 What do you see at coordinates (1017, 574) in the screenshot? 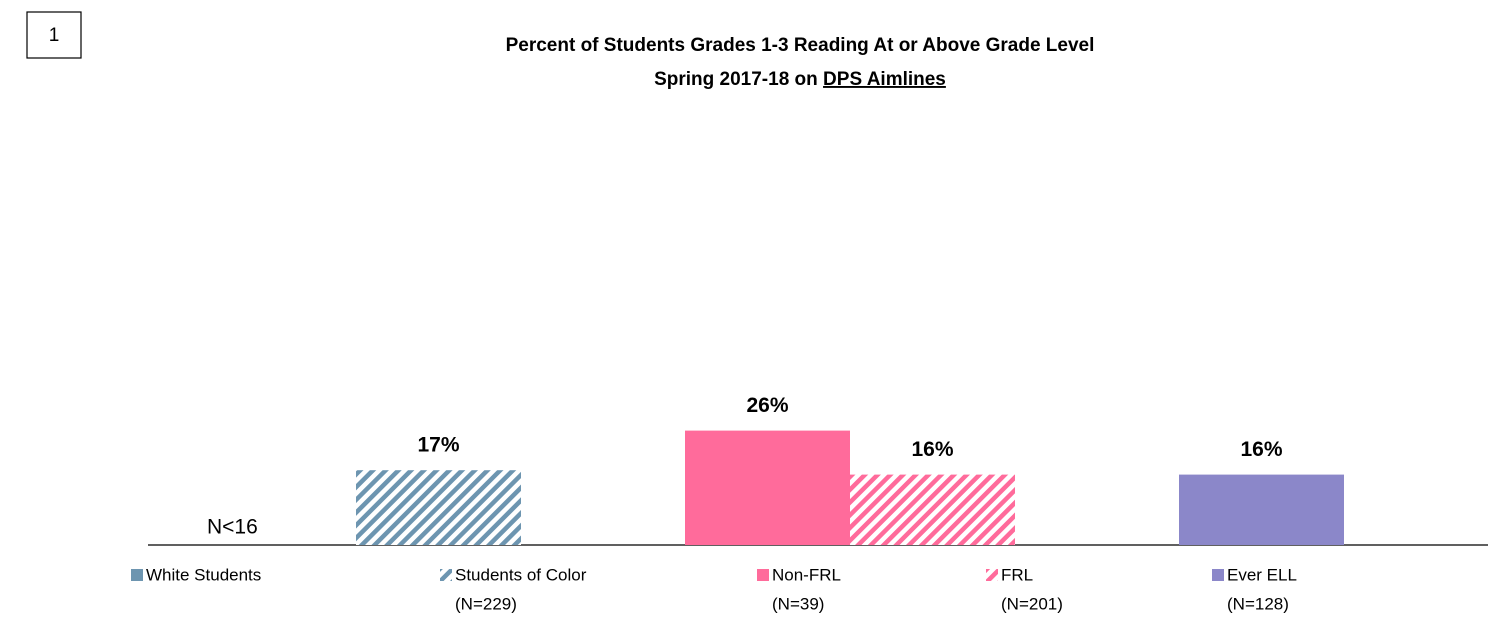
I see `legend-label: FRL` at bounding box center [1017, 574].